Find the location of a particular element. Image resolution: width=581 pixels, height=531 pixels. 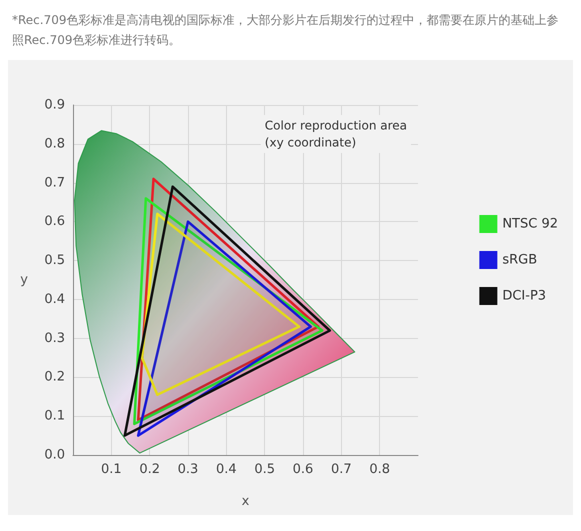

x-tick-label: 0.7 is located at coordinates (341, 469).